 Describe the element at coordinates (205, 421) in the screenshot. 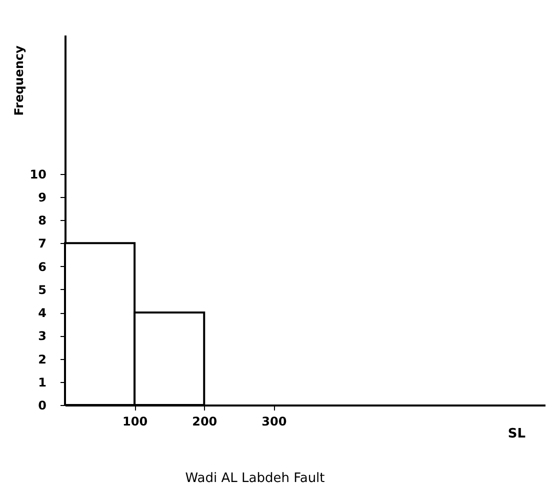

I see `x-tick-label: 200` at that location.